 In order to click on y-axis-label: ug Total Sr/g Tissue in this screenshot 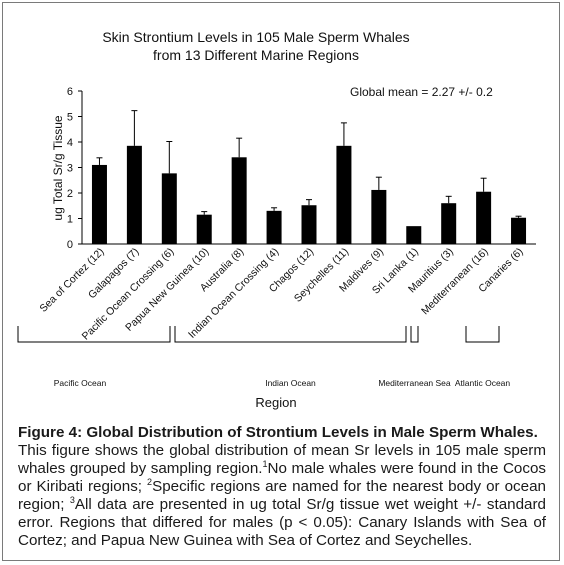, I will do `click(58, 167)`.